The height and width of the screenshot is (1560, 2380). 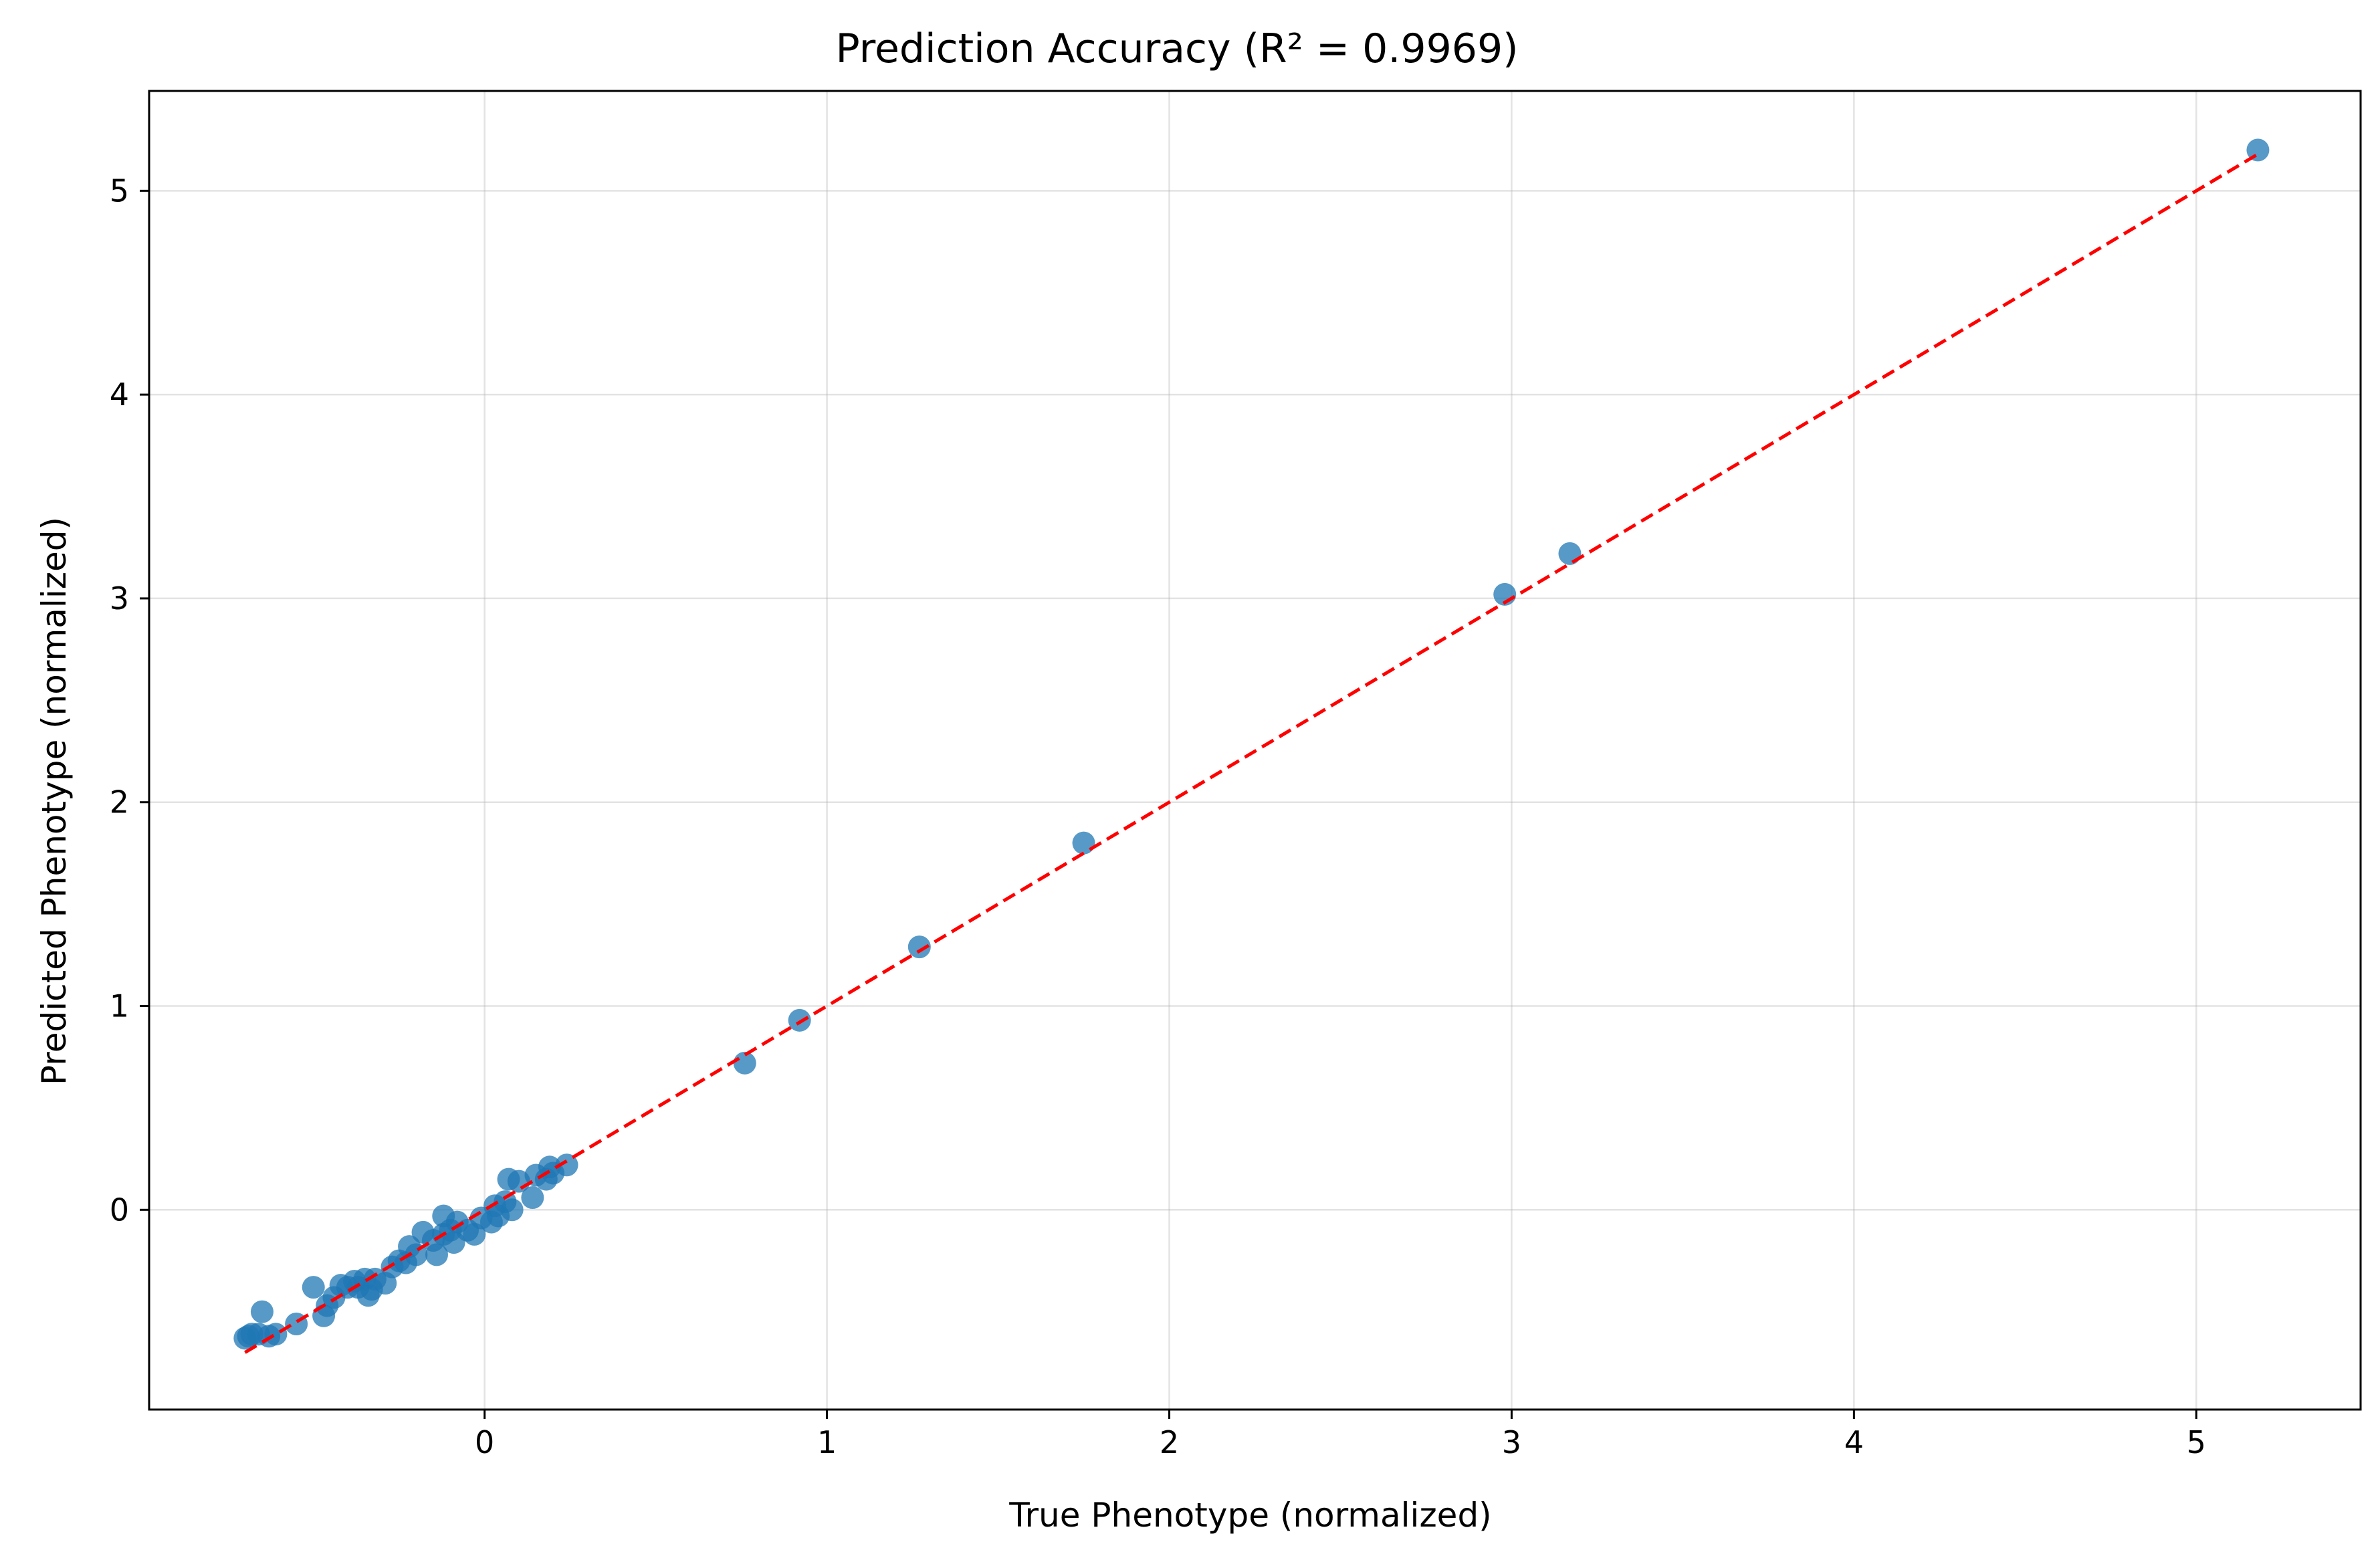 I want to click on chart-title: Prediction Accuracy (R² = 0.9969), so click(x=1176, y=48).